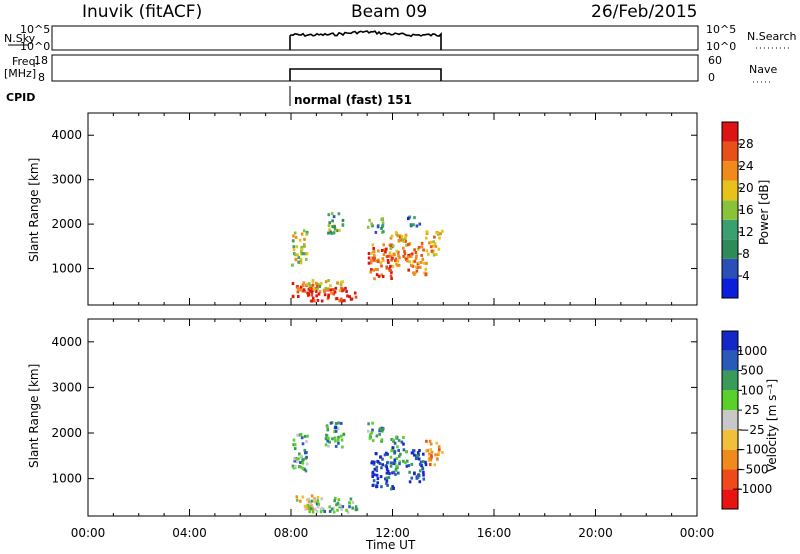  I want to click on colorbar-tick-label: −25, so click(751, 430).